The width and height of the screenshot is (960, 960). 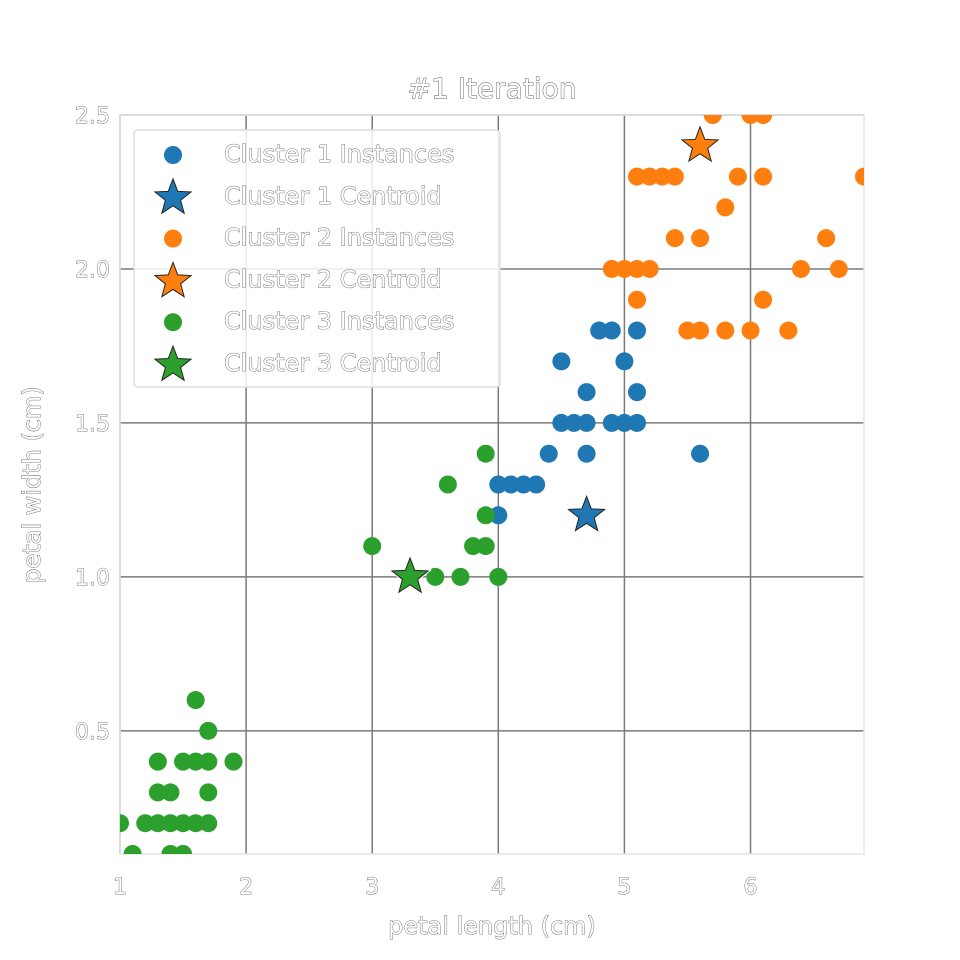 I want to click on legend-label: Cluster 2 Centroid, so click(x=333, y=279).